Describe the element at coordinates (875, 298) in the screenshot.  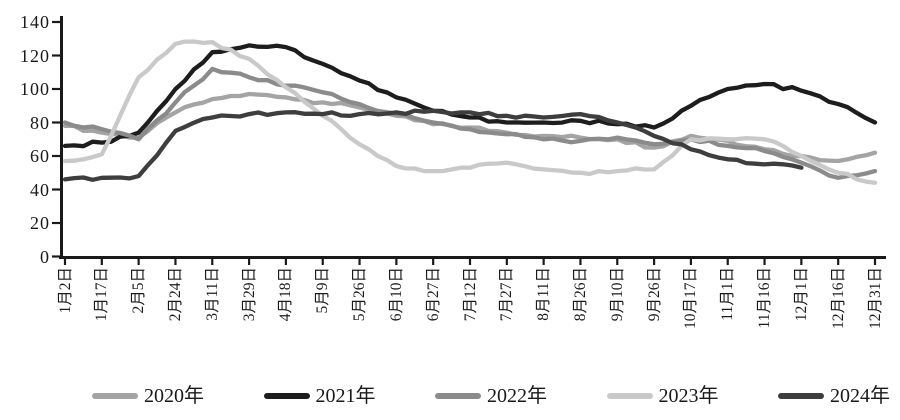
I see `x-axis-tick-label: 12月31日` at that location.